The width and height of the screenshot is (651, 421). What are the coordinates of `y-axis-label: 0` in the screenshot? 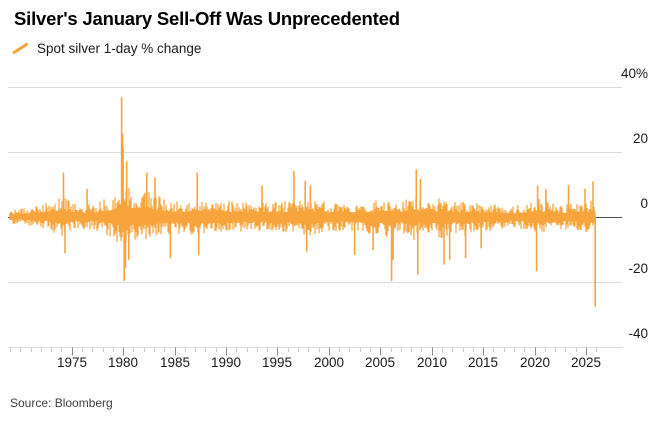 It's located at (644, 203).